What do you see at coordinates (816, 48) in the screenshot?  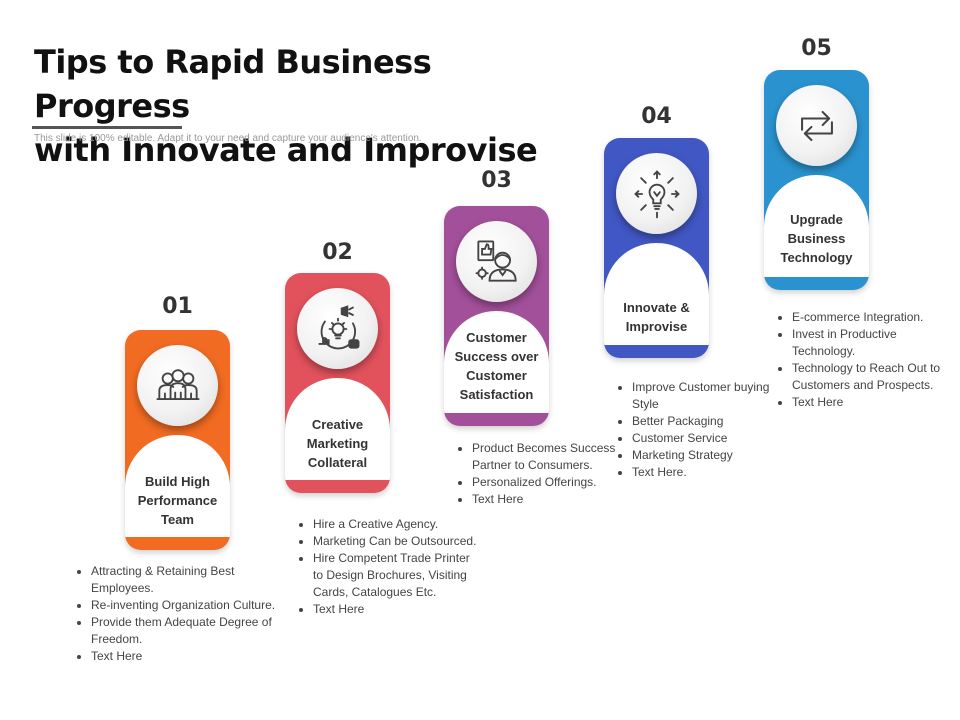 I see `step-number: 05` at bounding box center [816, 48].